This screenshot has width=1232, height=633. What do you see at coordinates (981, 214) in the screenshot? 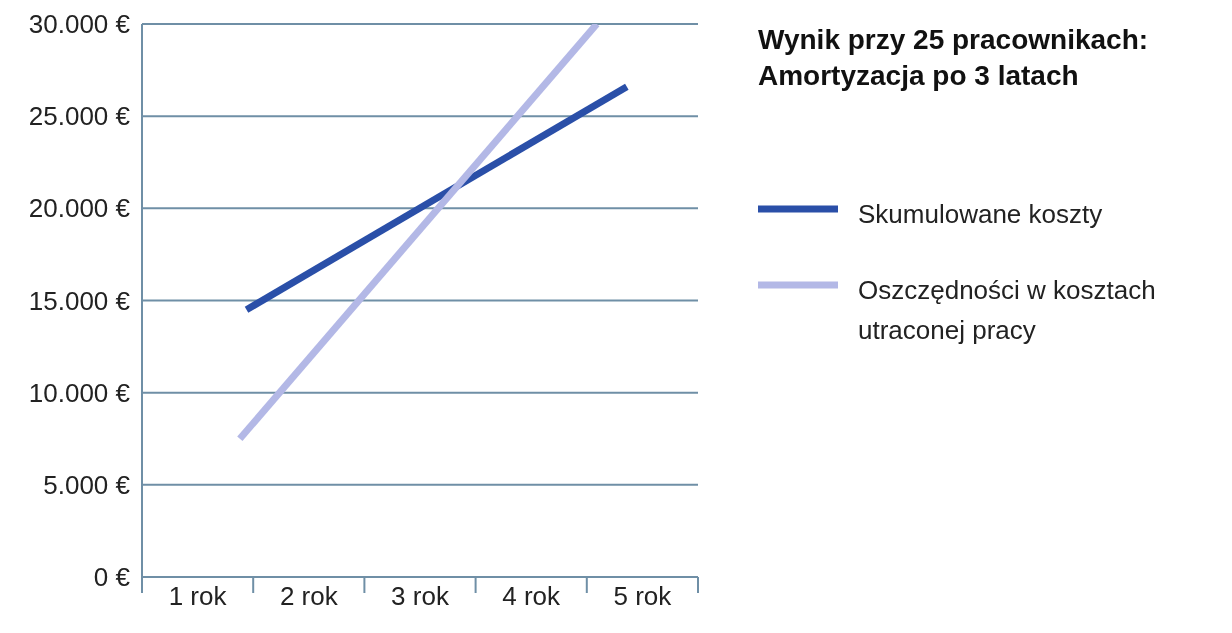
I see `legend-label: Skumulowane koszty` at bounding box center [981, 214].